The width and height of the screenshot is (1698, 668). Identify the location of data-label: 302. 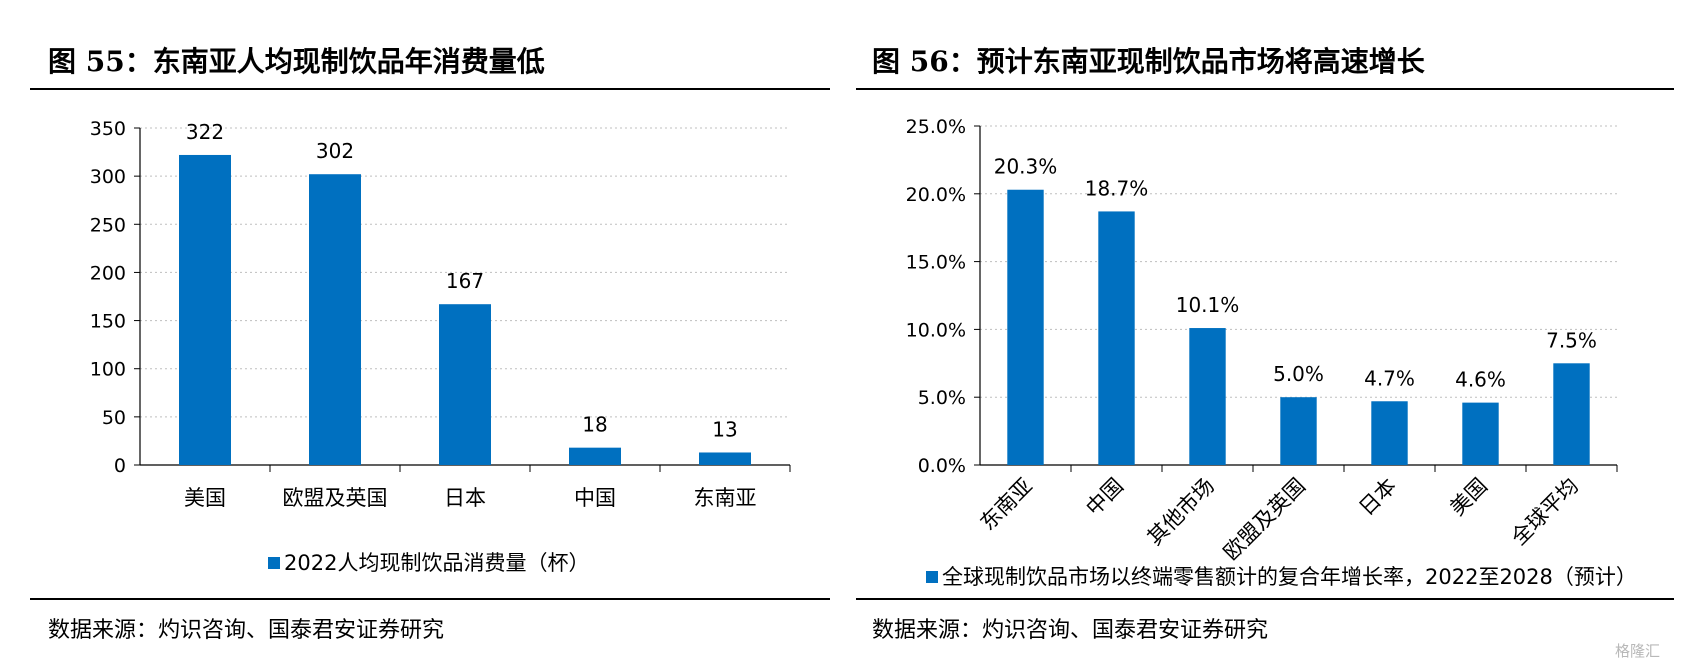
(335, 151).